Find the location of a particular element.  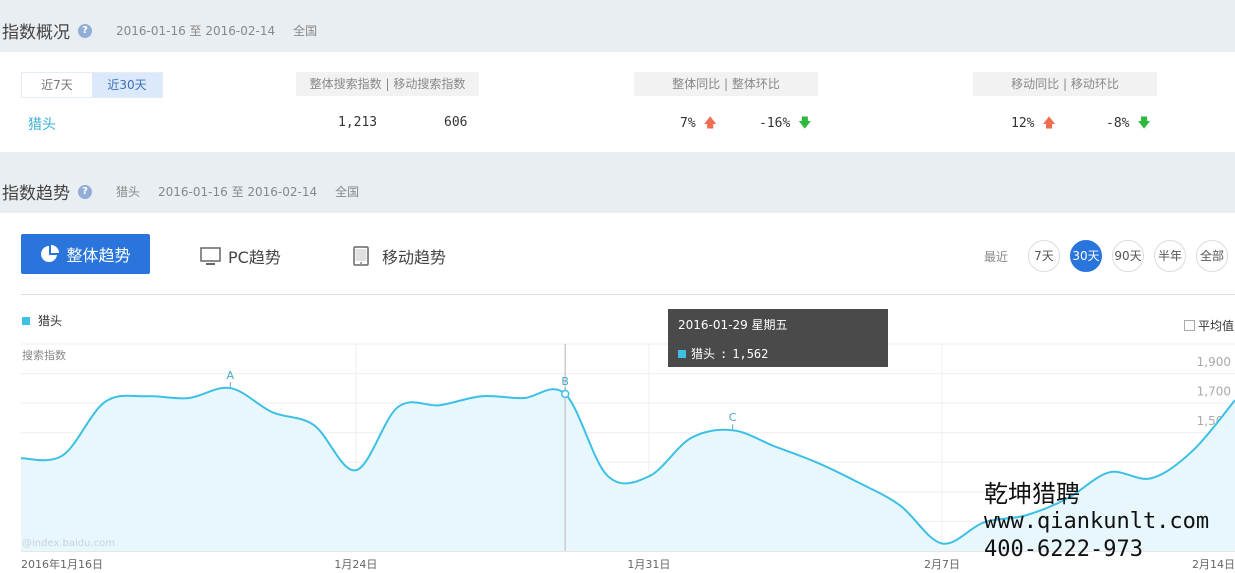

y-axis-label: 搜索指数 is located at coordinates (44, 355).